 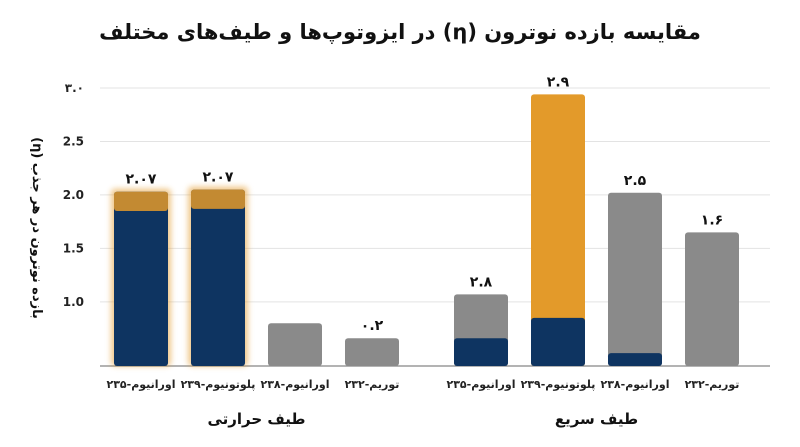 I want to click on group-label: طیف حرارتی, so click(x=256, y=419).